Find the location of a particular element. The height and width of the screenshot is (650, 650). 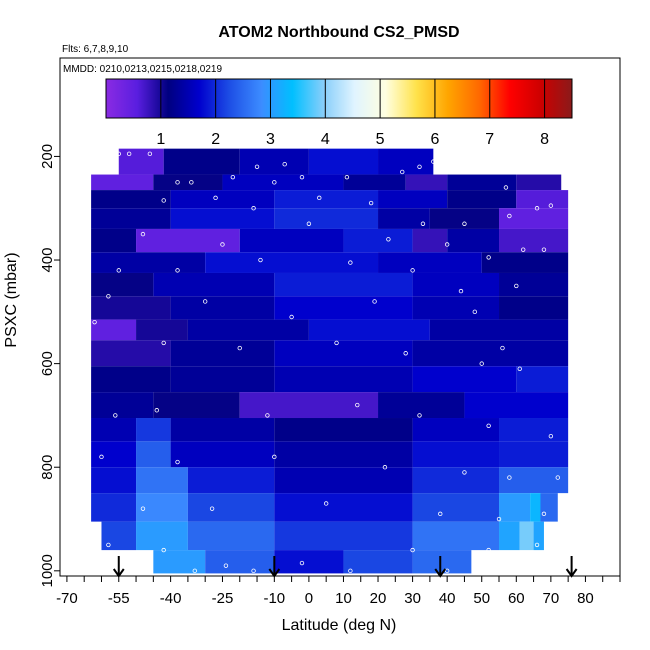

colorbar-tick-label: 2 is located at coordinates (215, 139).